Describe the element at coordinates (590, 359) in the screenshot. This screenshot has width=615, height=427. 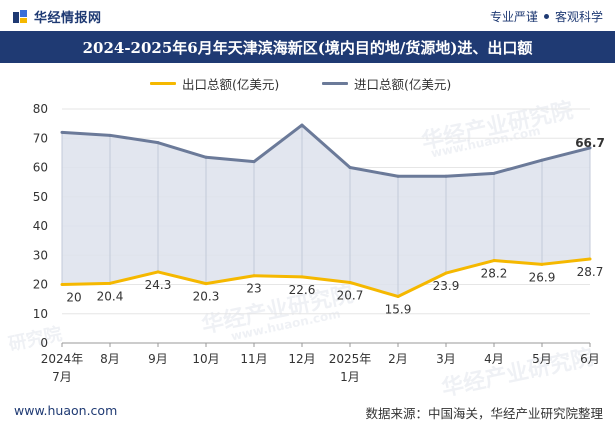
I see `x-tick-label: 6月` at that location.